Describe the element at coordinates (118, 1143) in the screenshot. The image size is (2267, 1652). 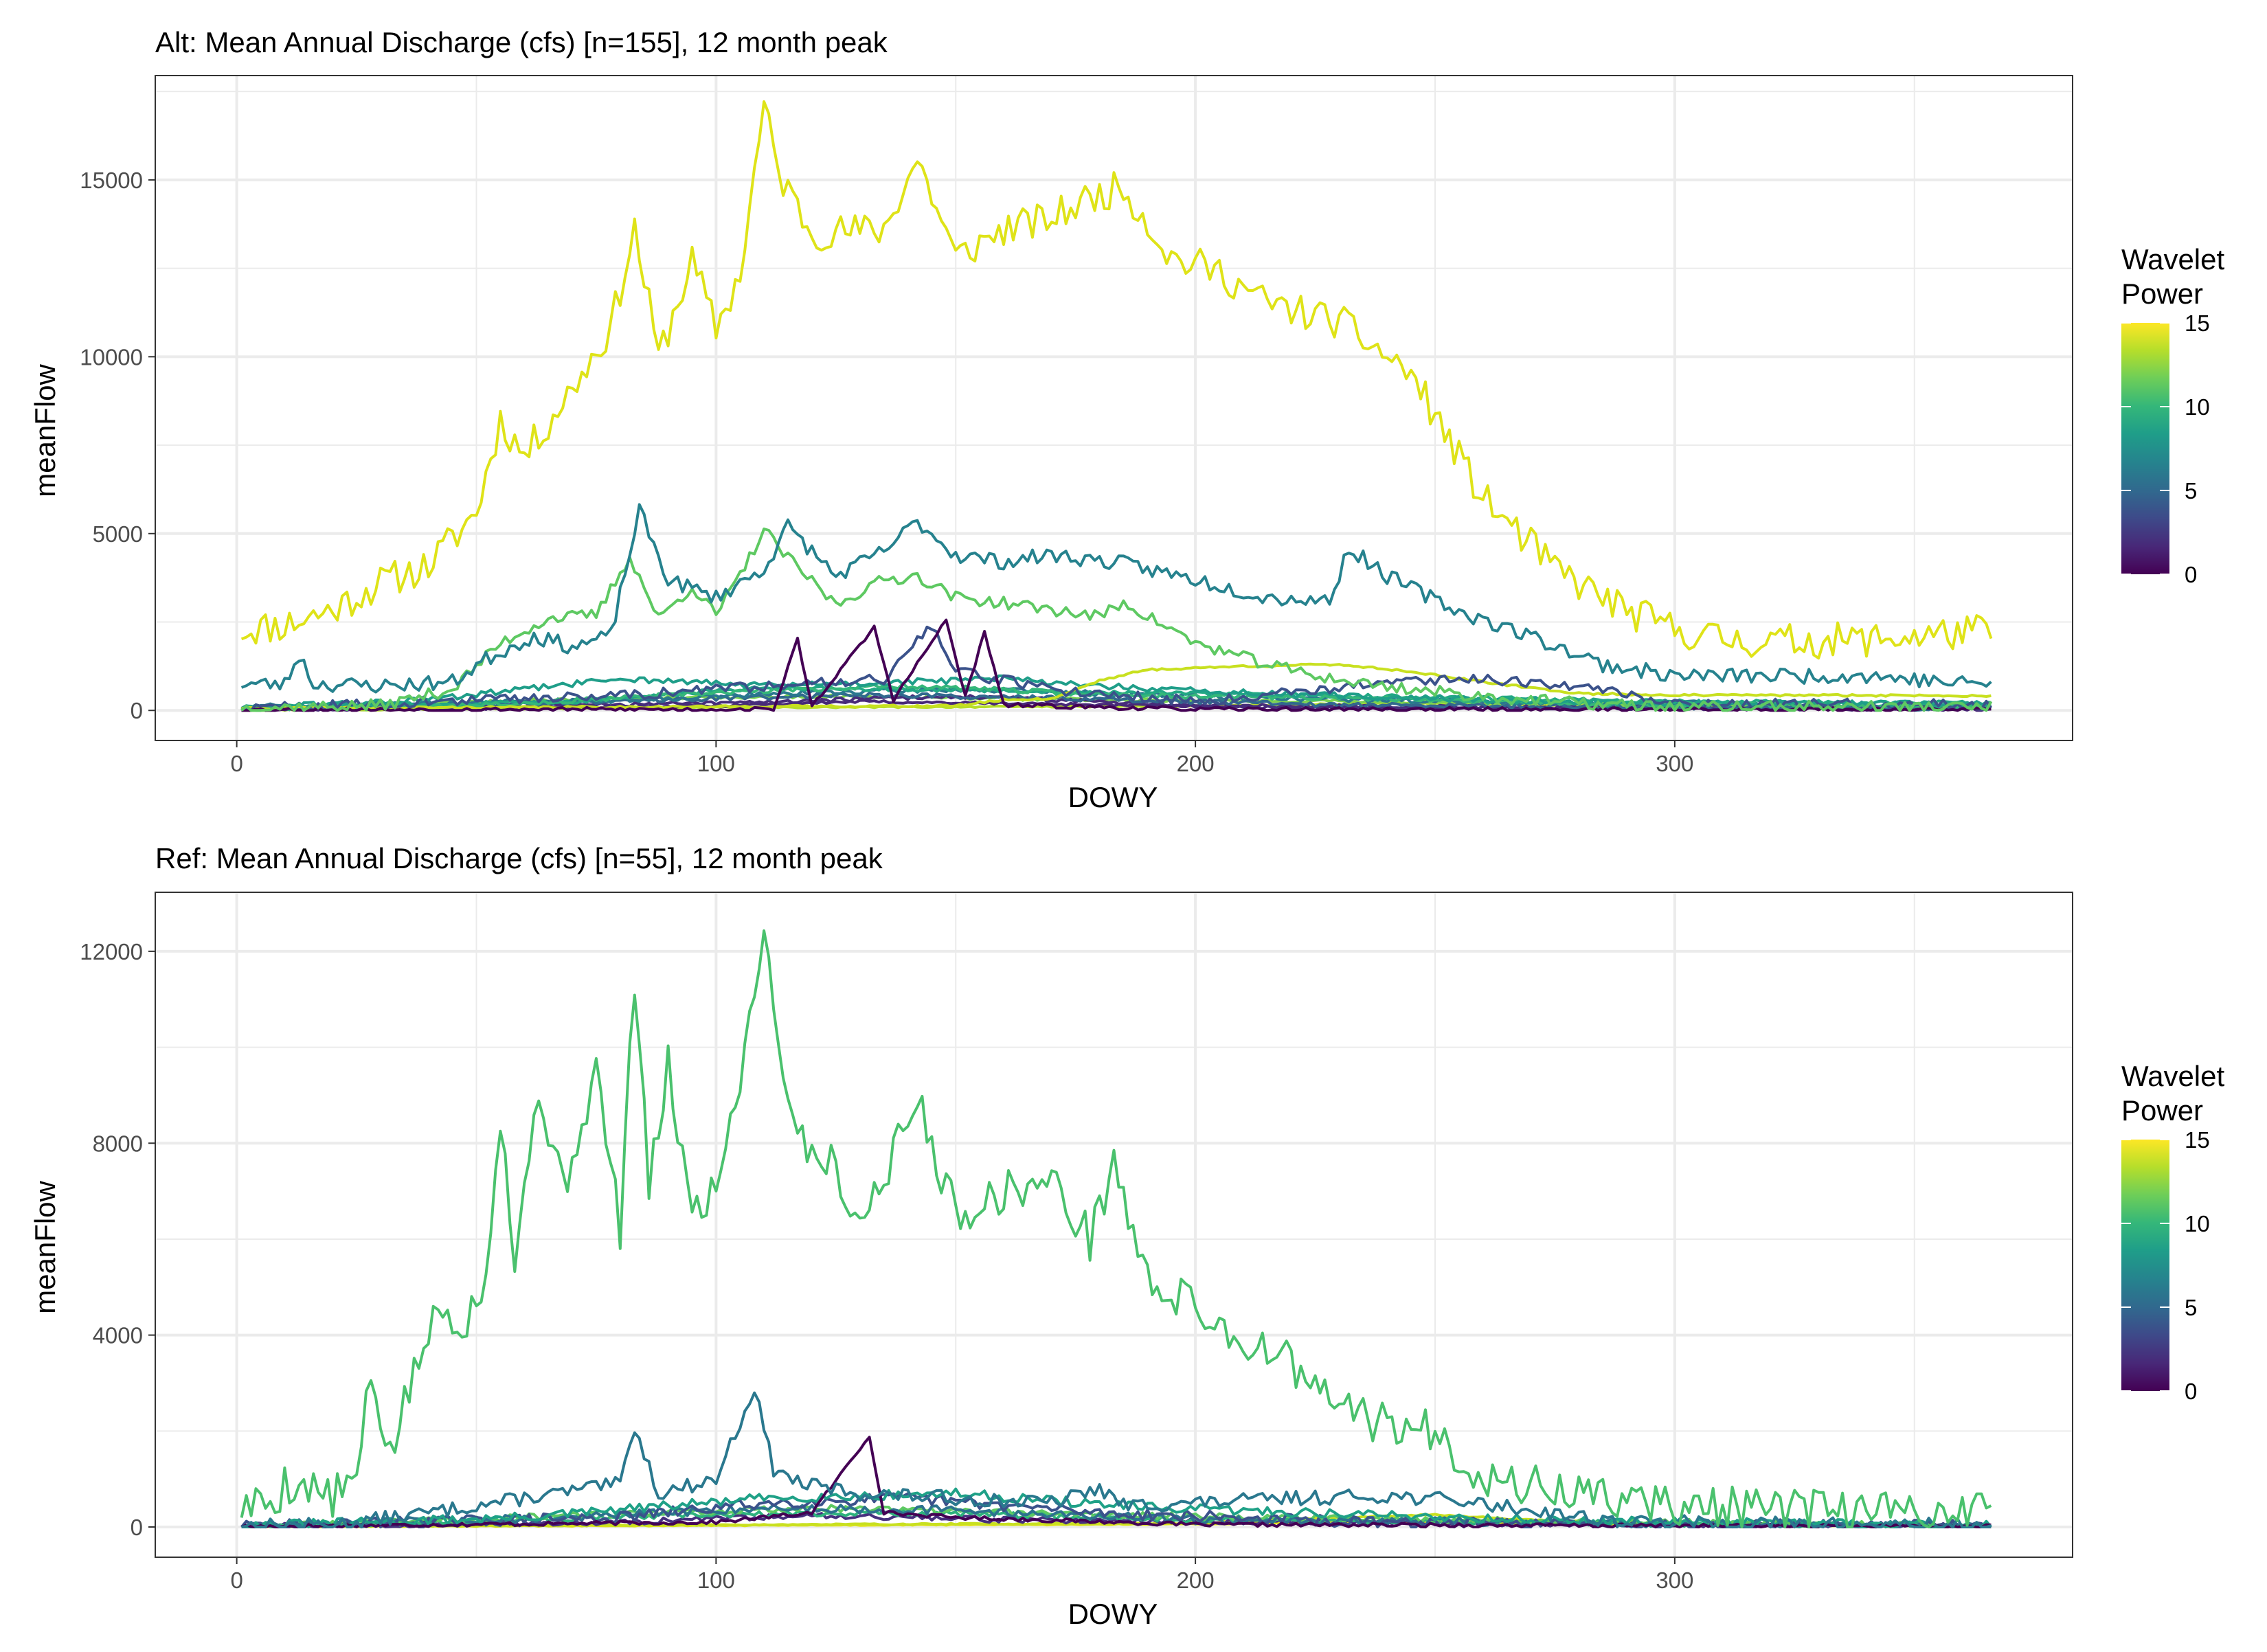
I see `y-tick-label: 8000` at that location.